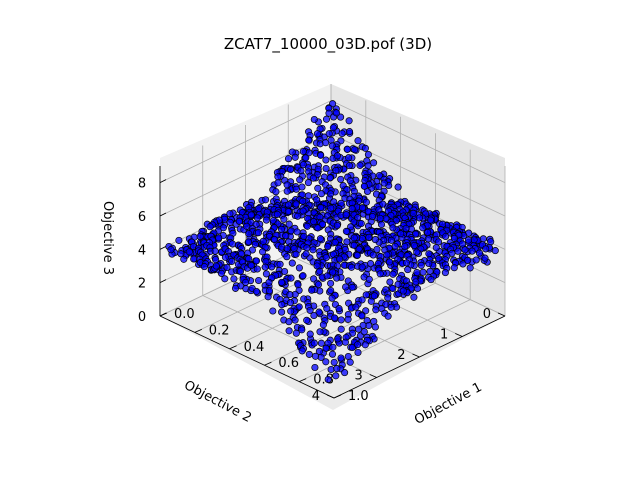  Describe the element at coordinates (142, 217) in the screenshot. I see `z-tick-label: 6` at that location.